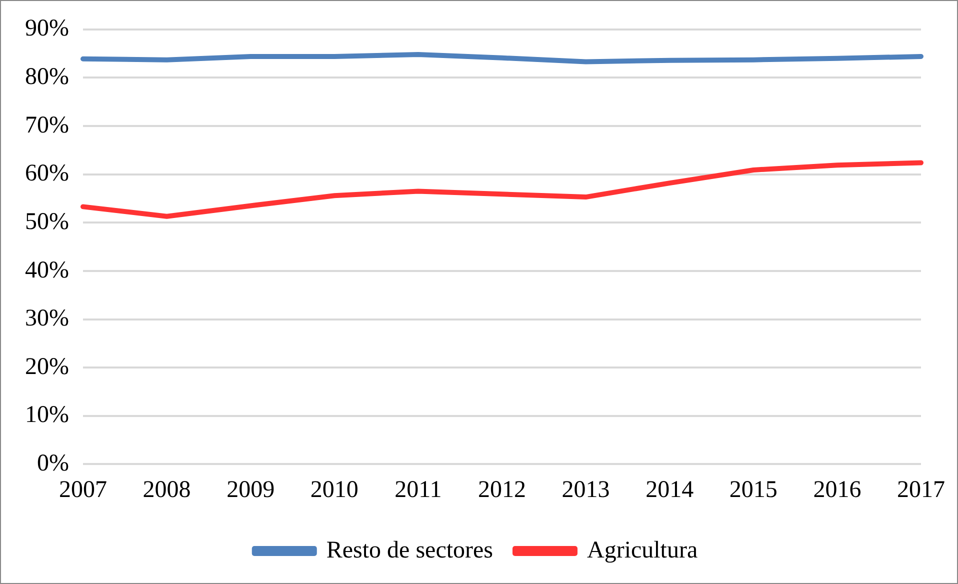  I want to click on x-tick-label: 2016, so click(837, 489).